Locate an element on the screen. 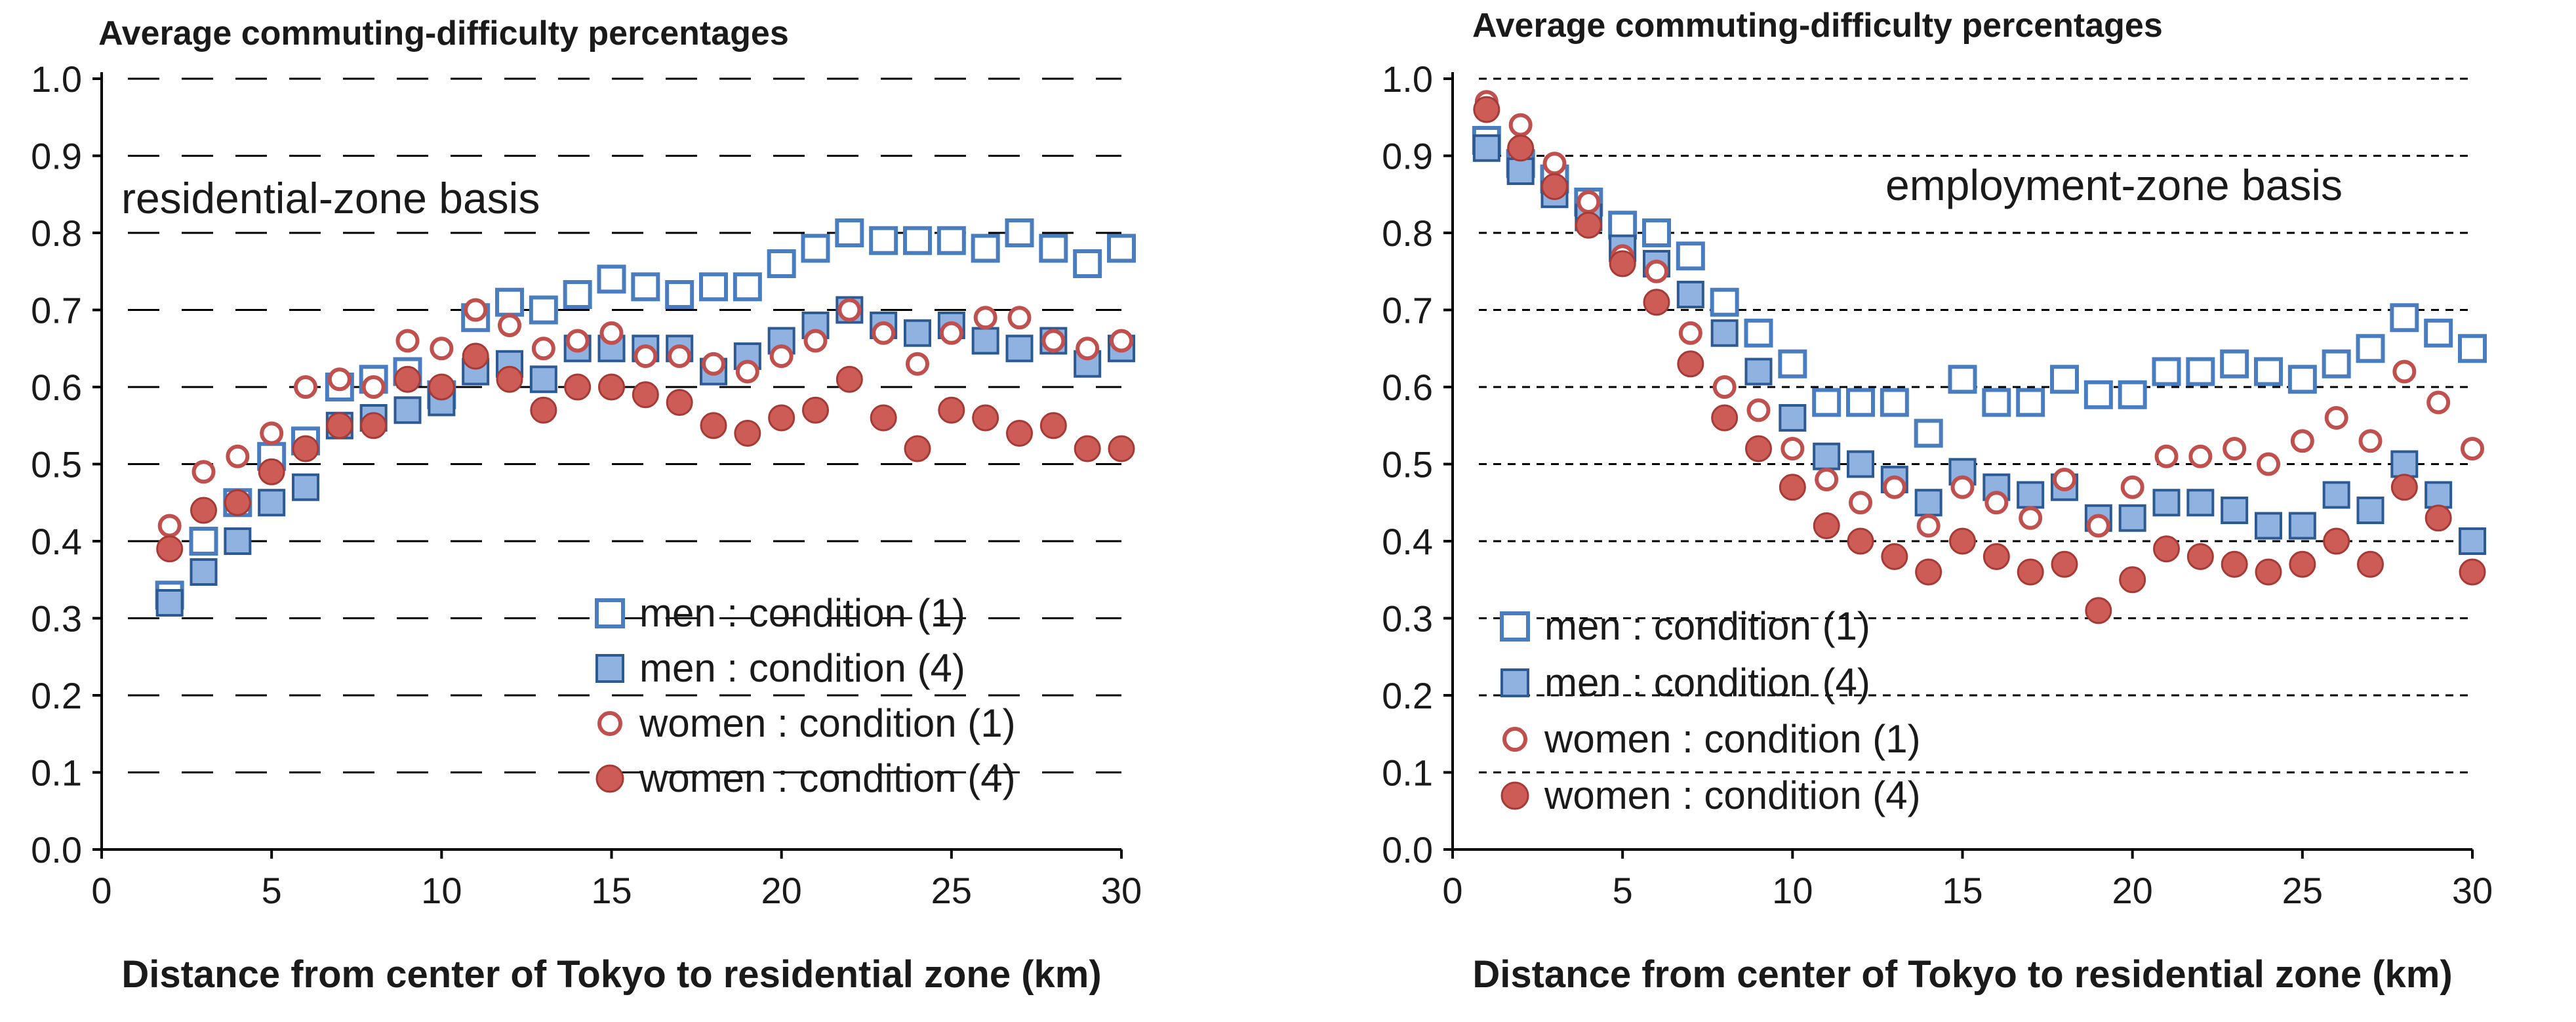  y-tick-label: 1.0 is located at coordinates (57, 79).